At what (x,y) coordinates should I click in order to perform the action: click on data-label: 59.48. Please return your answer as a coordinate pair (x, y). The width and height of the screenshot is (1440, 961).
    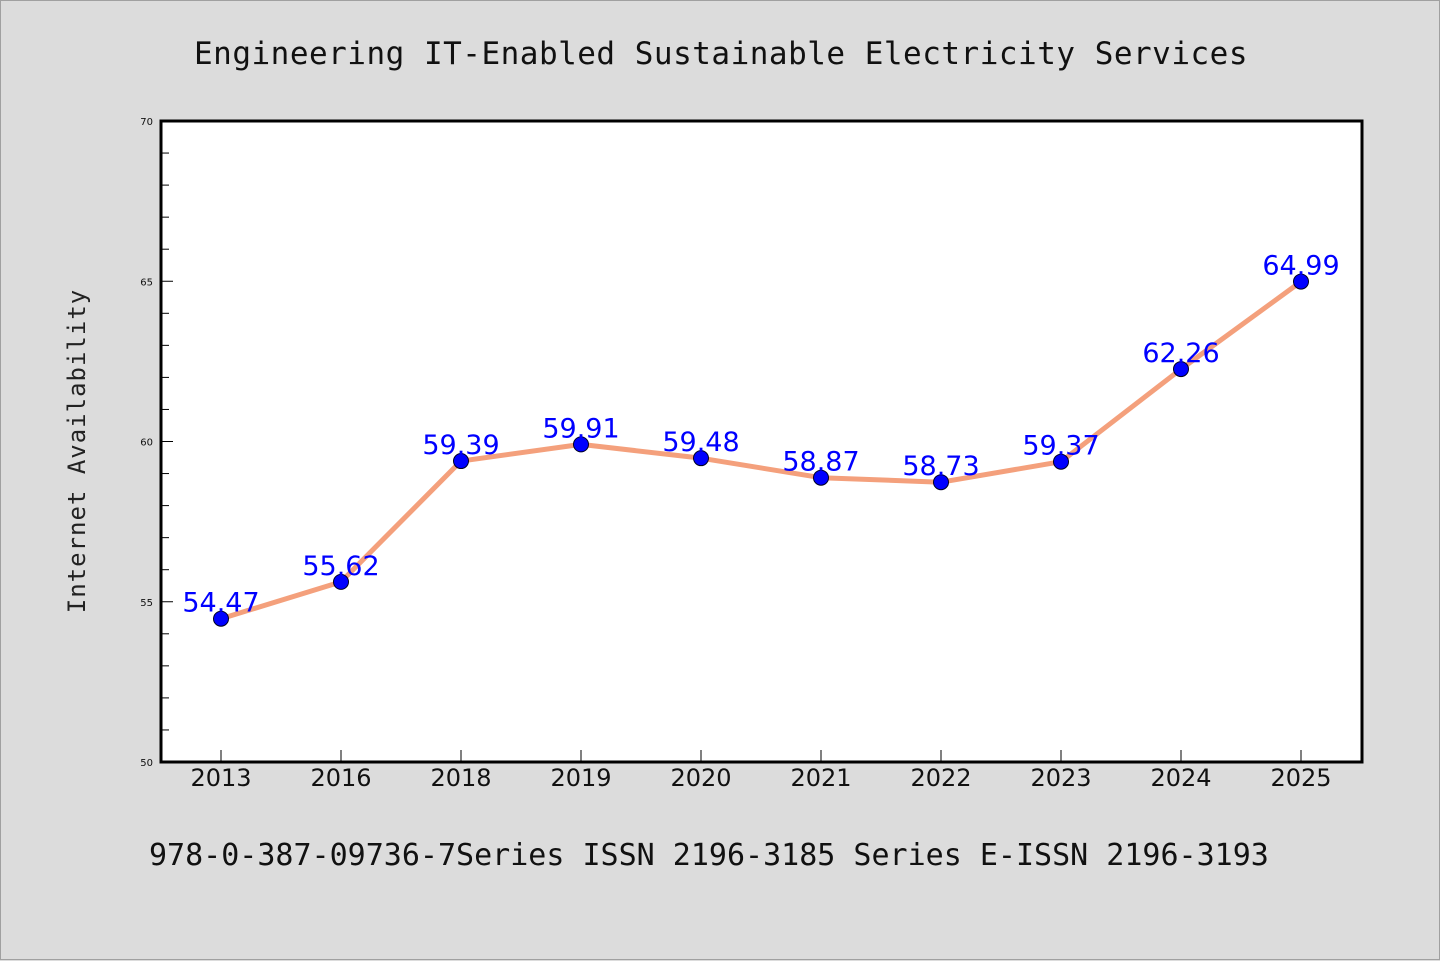
    Looking at the image, I should click on (700, 442).